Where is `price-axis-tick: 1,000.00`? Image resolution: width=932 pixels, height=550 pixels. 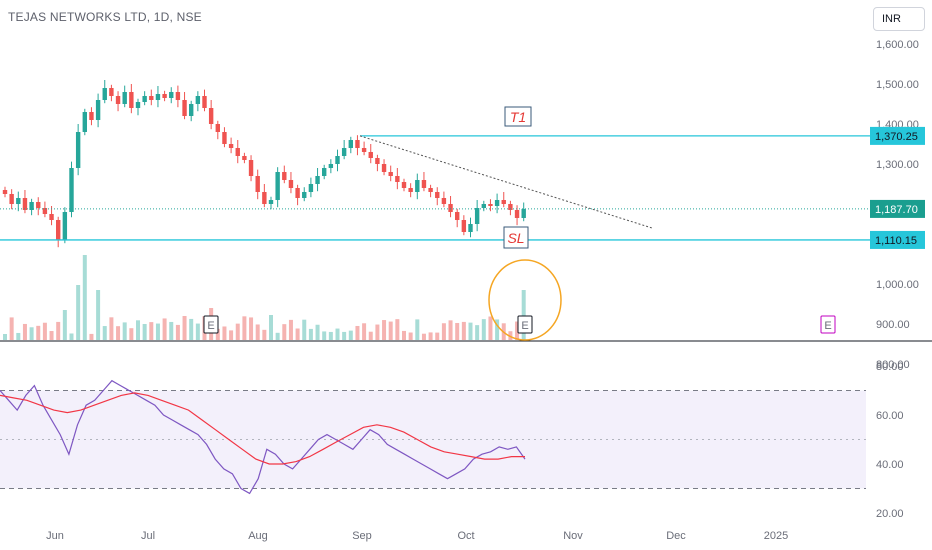 price-axis-tick: 1,000.00 is located at coordinates (897, 285).